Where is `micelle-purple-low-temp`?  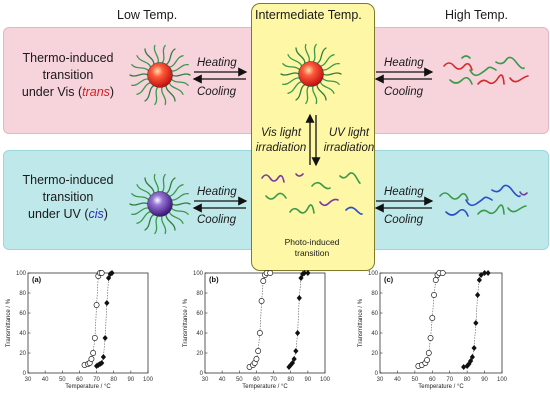 micelle-purple-low-temp is located at coordinates (160, 204).